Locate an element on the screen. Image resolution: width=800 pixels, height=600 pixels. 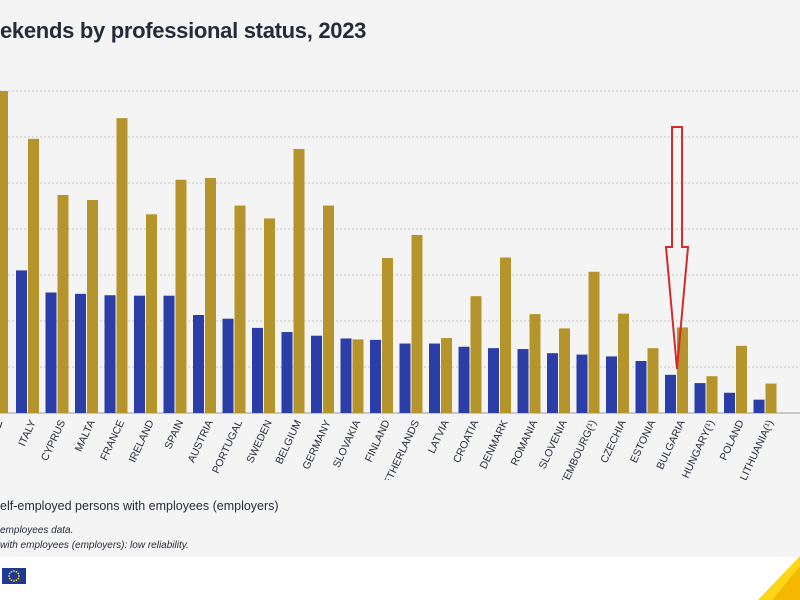
bar-employees-romania is located at coordinates (523, 381).